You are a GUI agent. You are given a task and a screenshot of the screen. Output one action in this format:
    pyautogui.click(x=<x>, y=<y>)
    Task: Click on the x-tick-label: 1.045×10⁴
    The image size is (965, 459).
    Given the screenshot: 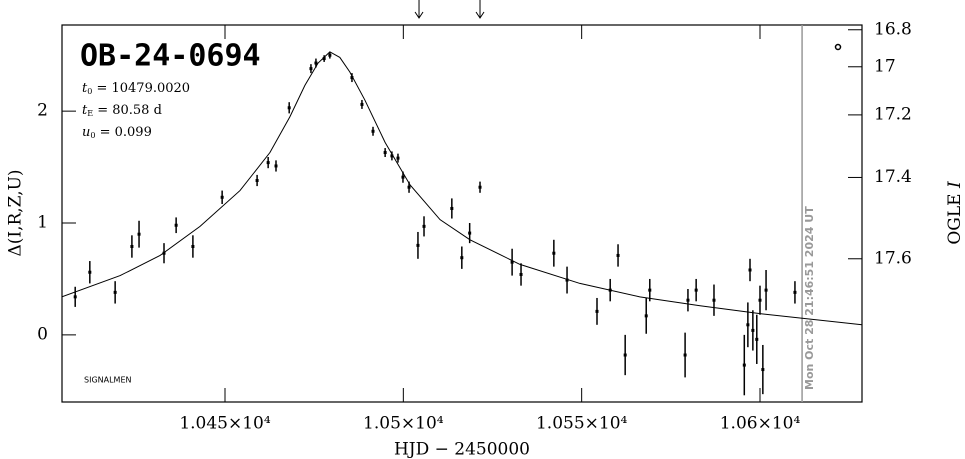 What is the action you would take?
    pyautogui.click(x=225, y=424)
    